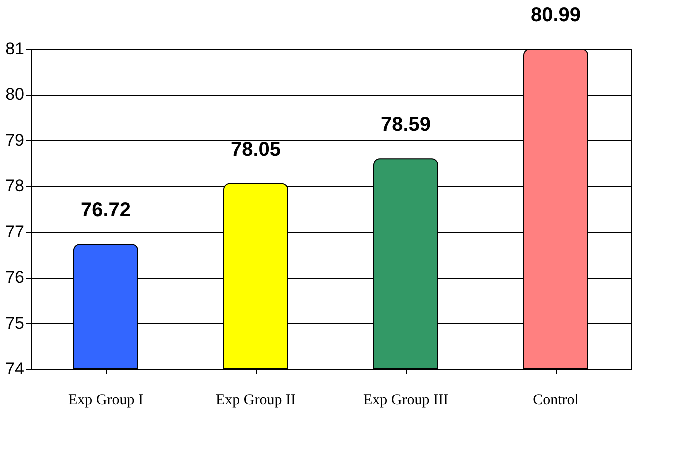  Describe the element at coordinates (15, 186) in the screenshot. I see `y-tick-label: 78` at that location.